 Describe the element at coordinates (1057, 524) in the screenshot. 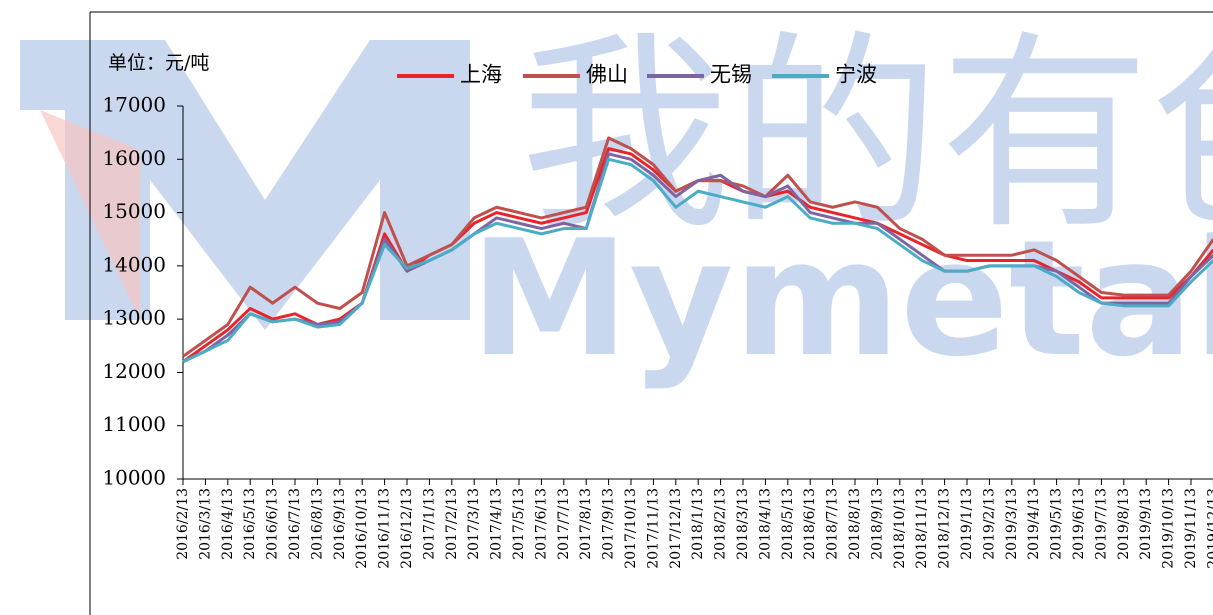

I see `x-tick-label: 2019/5/13` at that location.